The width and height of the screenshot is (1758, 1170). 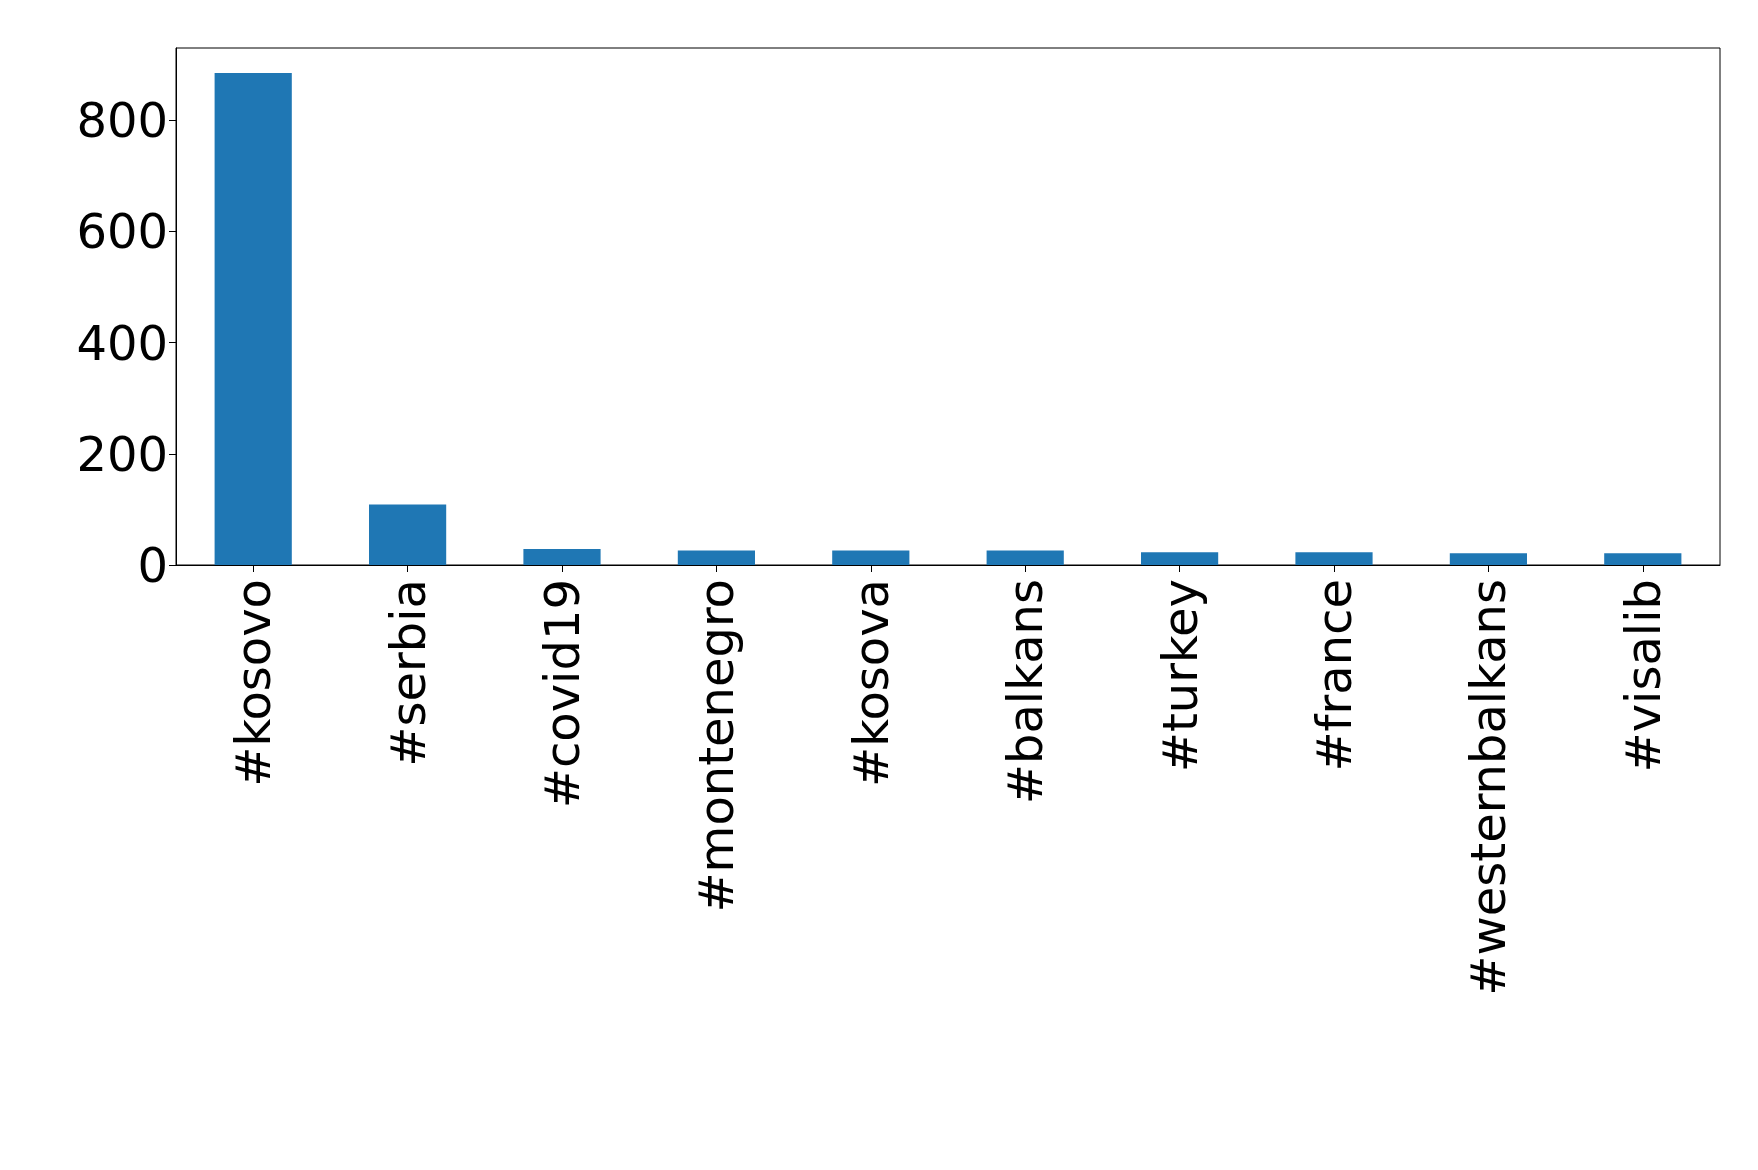 I want to click on x-tick-label: #montenegro, so click(x=716, y=746).